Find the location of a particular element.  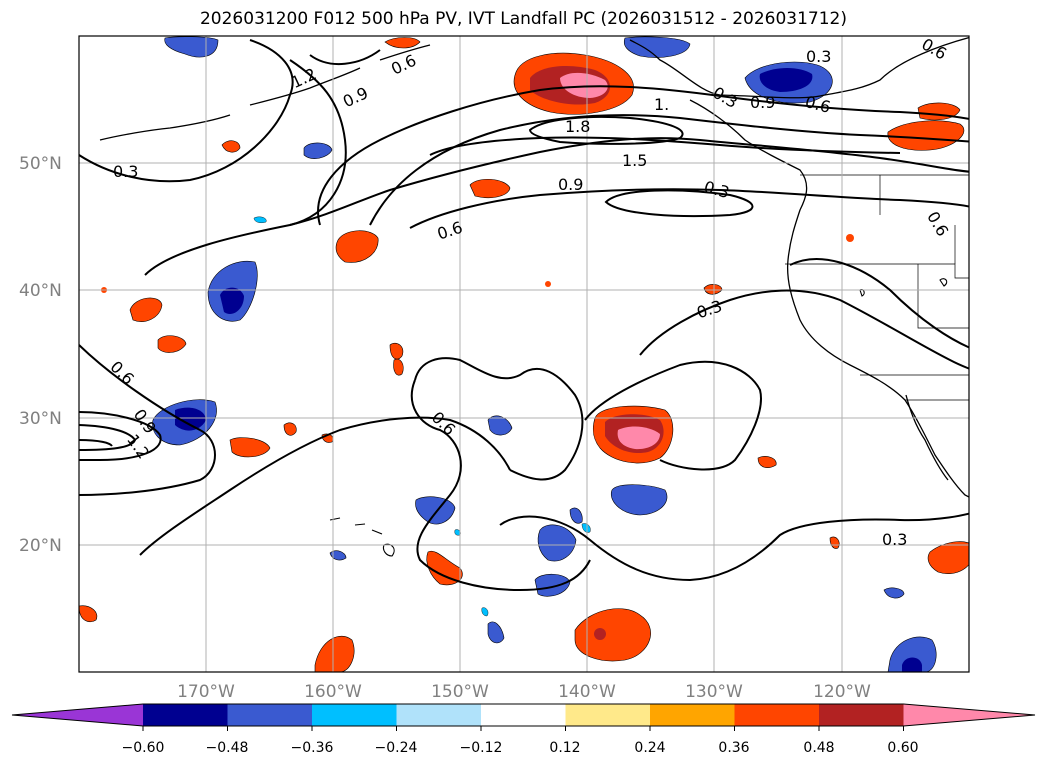

lat-tick-label: 40°N is located at coordinates (40, 291).